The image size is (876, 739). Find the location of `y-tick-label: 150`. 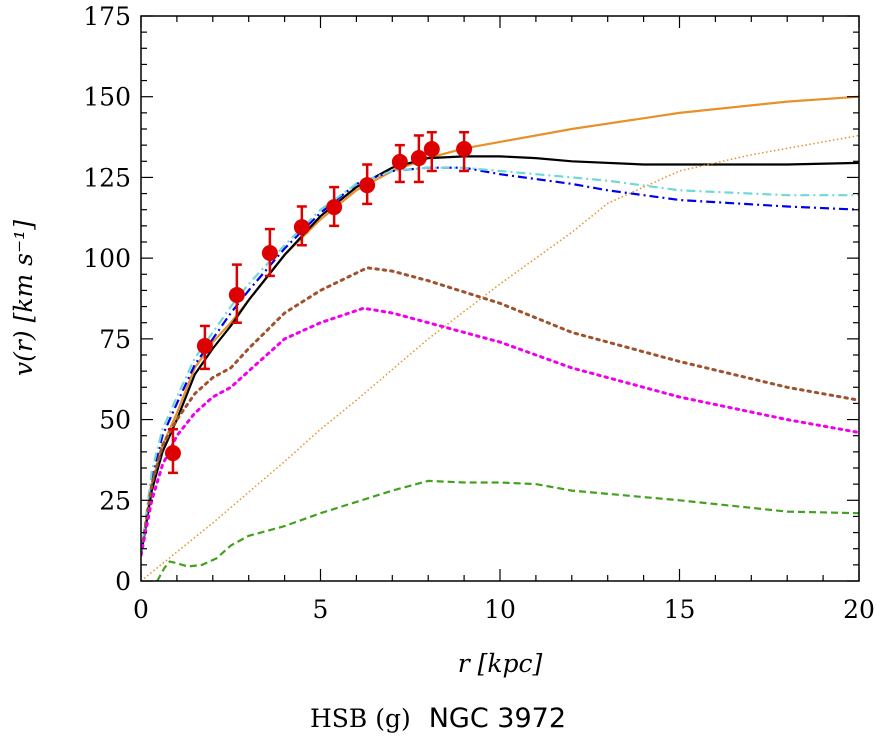

y-tick-label: 150 is located at coordinates (107, 97).